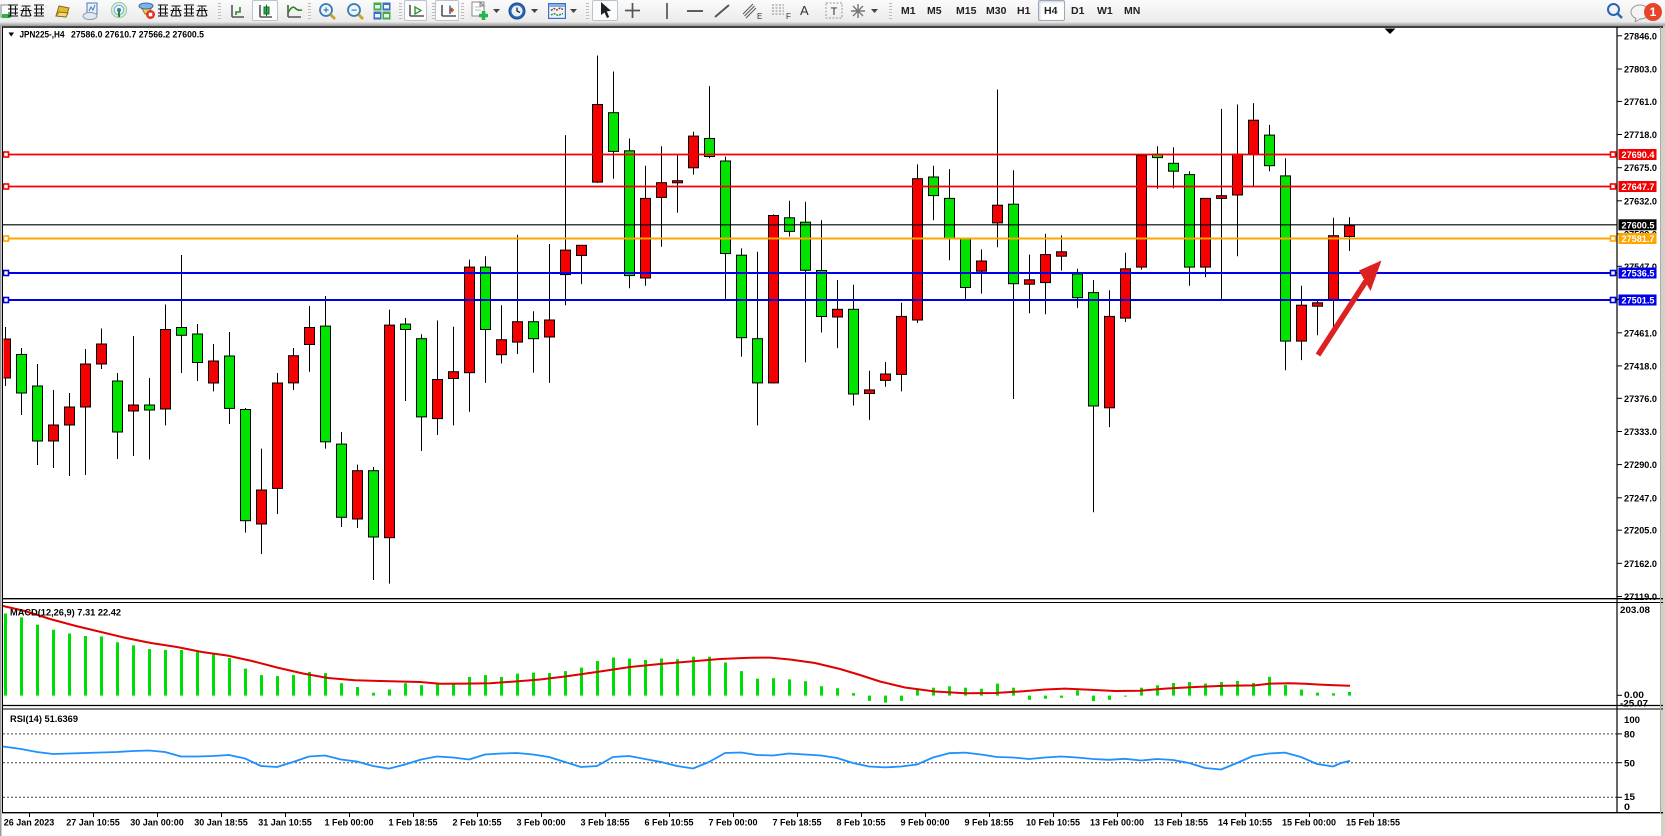  Describe the element at coordinates (1627, 807) in the screenshot. I see `svg-text: 0` at that location.